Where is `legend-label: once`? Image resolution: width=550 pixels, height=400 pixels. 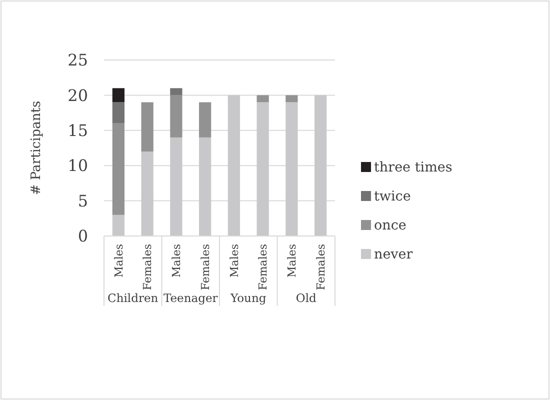
legend-label: once is located at coordinates (390, 226).